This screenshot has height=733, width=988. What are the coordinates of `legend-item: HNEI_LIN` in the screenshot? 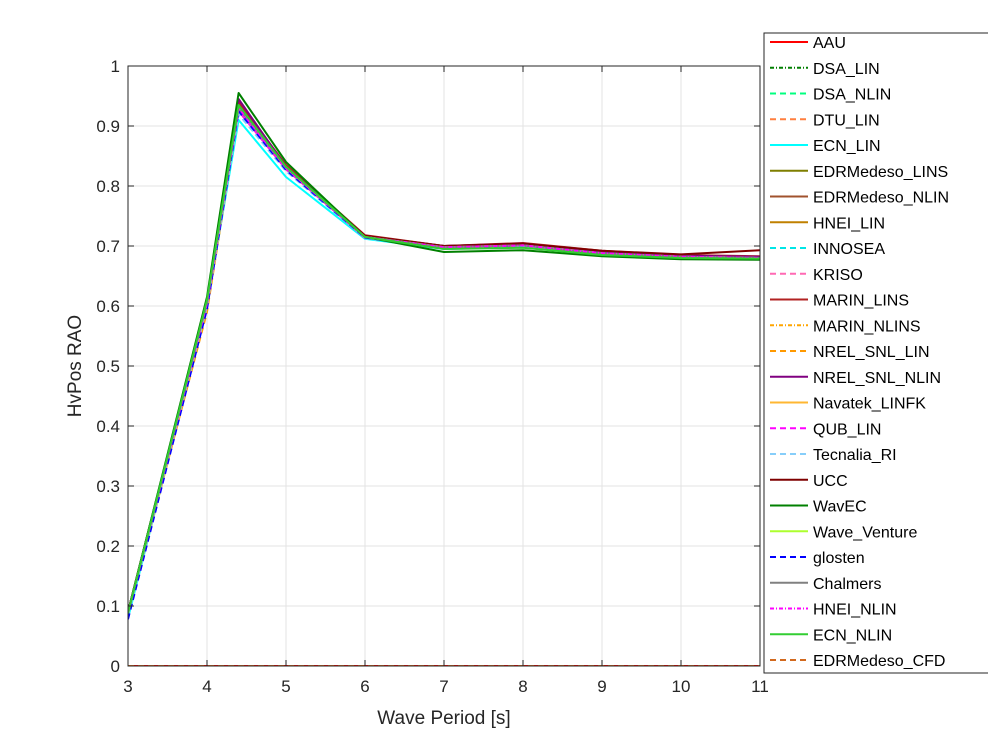 It's located at (827, 223).